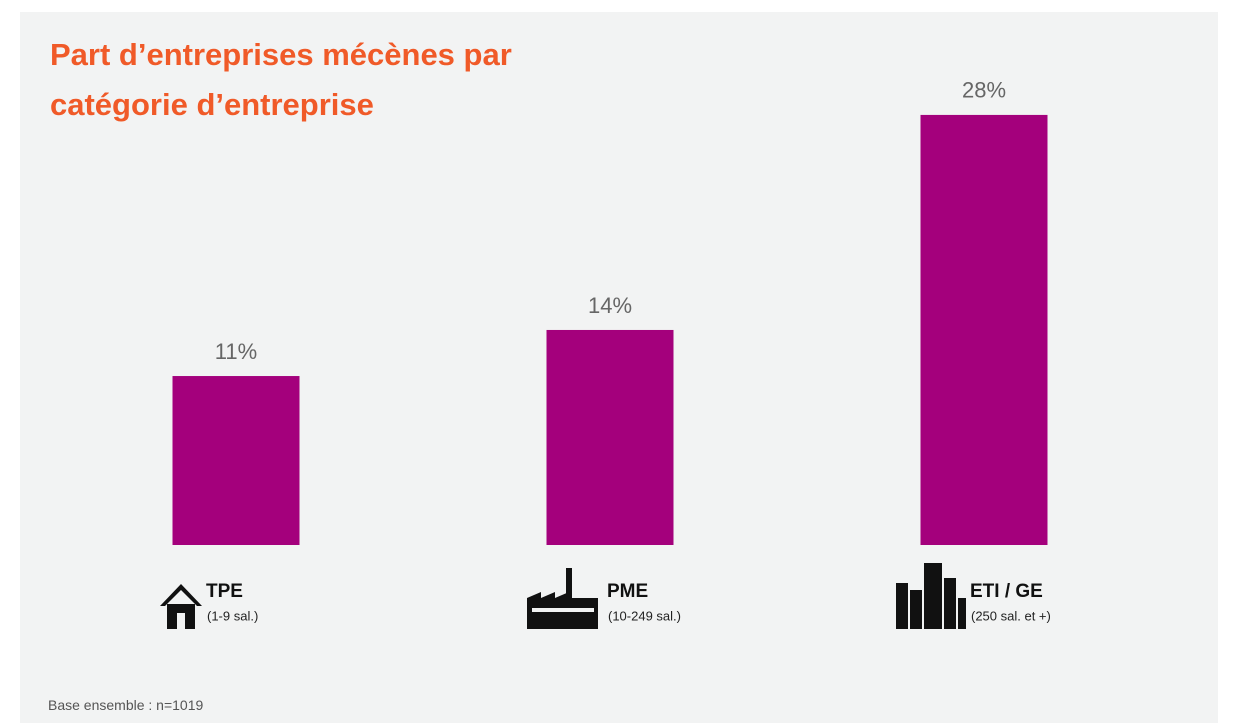 The image size is (1238, 723). I want to click on footnote: Base ensemble : n=1019, so click(126, 705).